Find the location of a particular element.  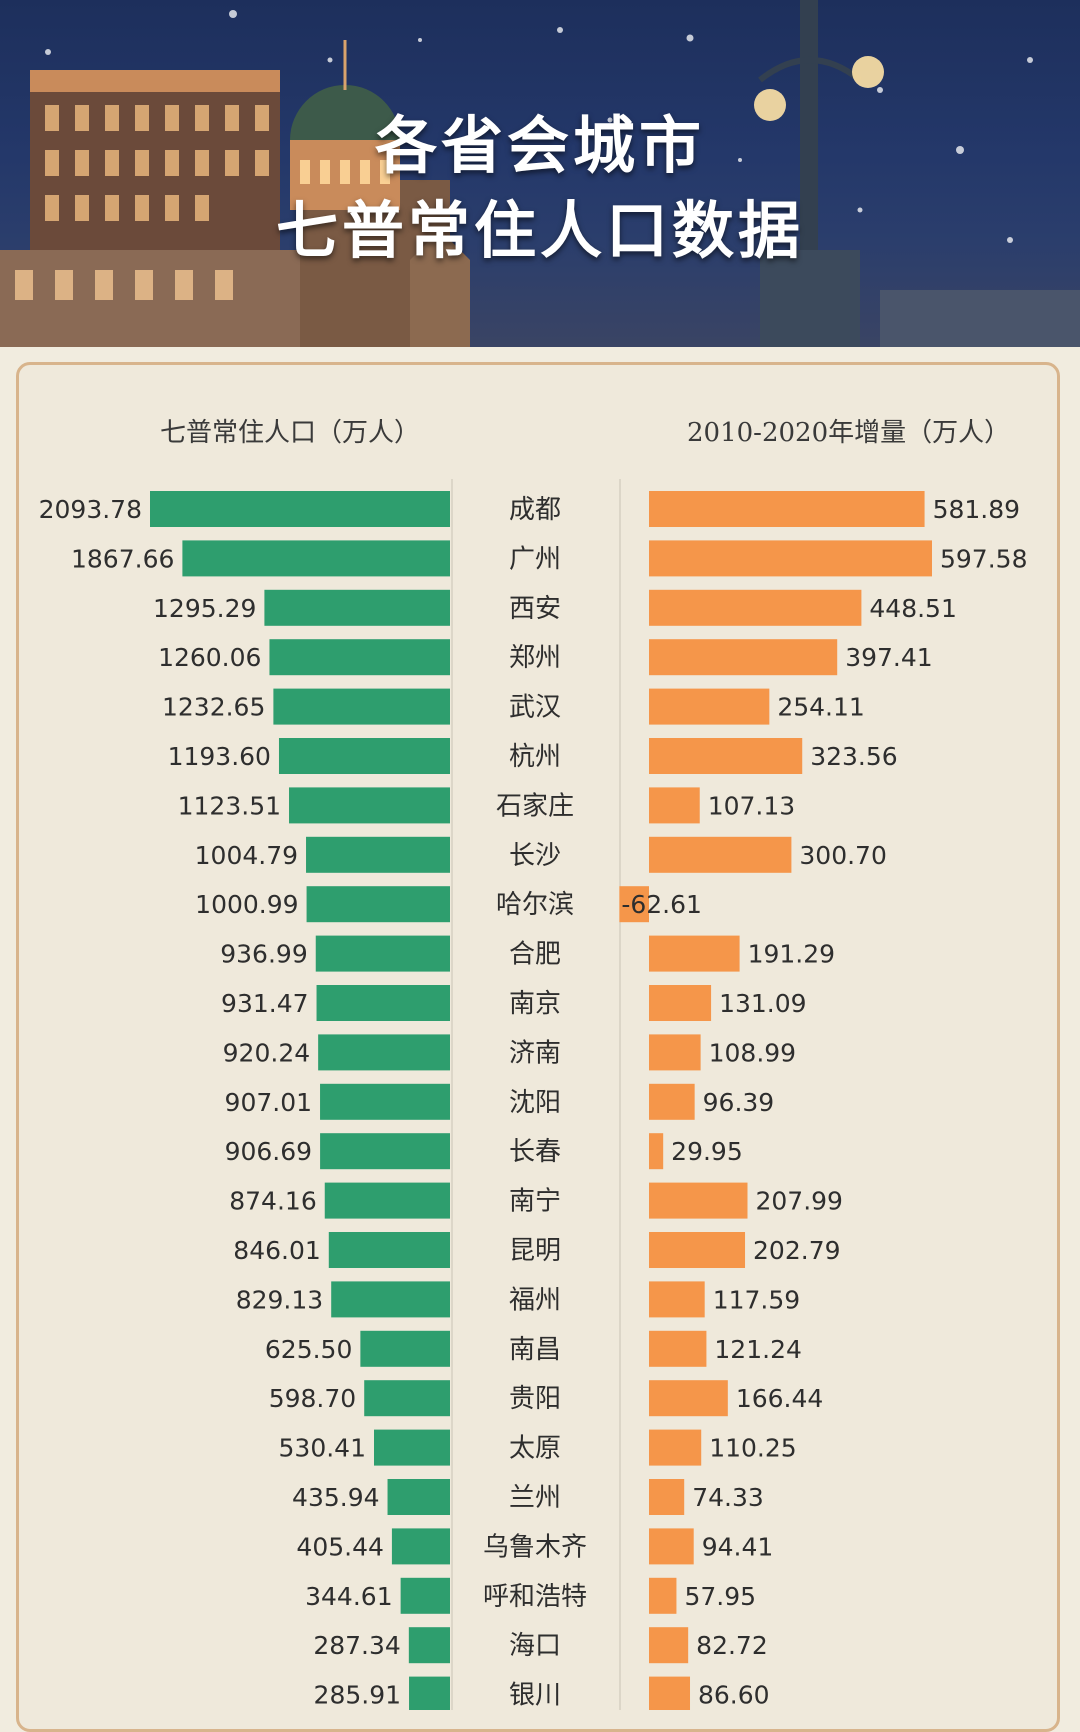

population-label: 1193.60 is located at coordinates (219, 756).